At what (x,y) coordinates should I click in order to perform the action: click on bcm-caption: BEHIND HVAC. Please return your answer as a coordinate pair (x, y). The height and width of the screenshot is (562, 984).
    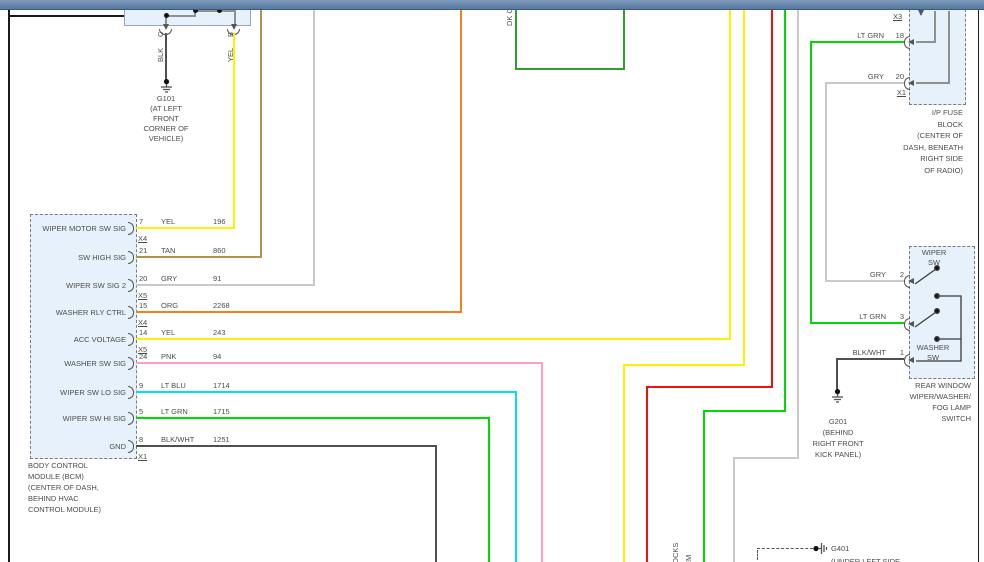
    Looking at the image, I should click on (53, 498).